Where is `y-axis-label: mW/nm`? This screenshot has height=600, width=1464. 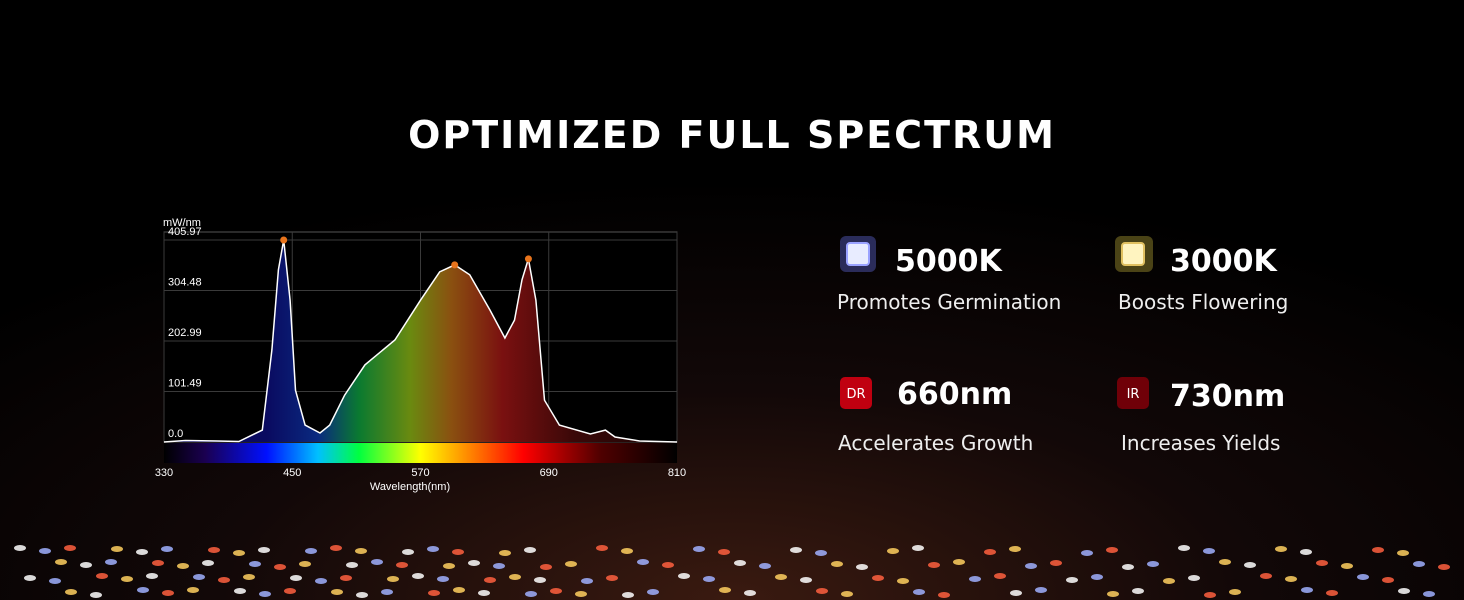 y-axis-label: mW/nm is located at coordinates (182, 223).